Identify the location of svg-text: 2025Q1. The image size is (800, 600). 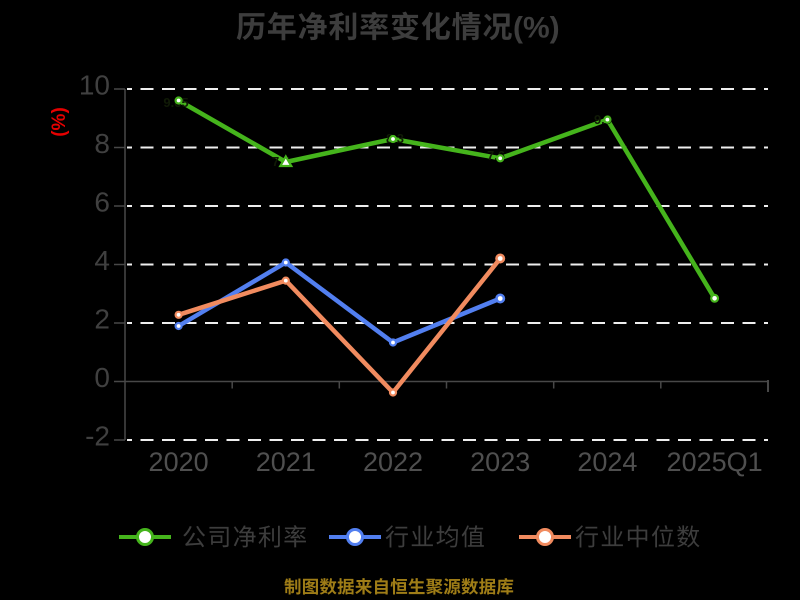
(715, 462).